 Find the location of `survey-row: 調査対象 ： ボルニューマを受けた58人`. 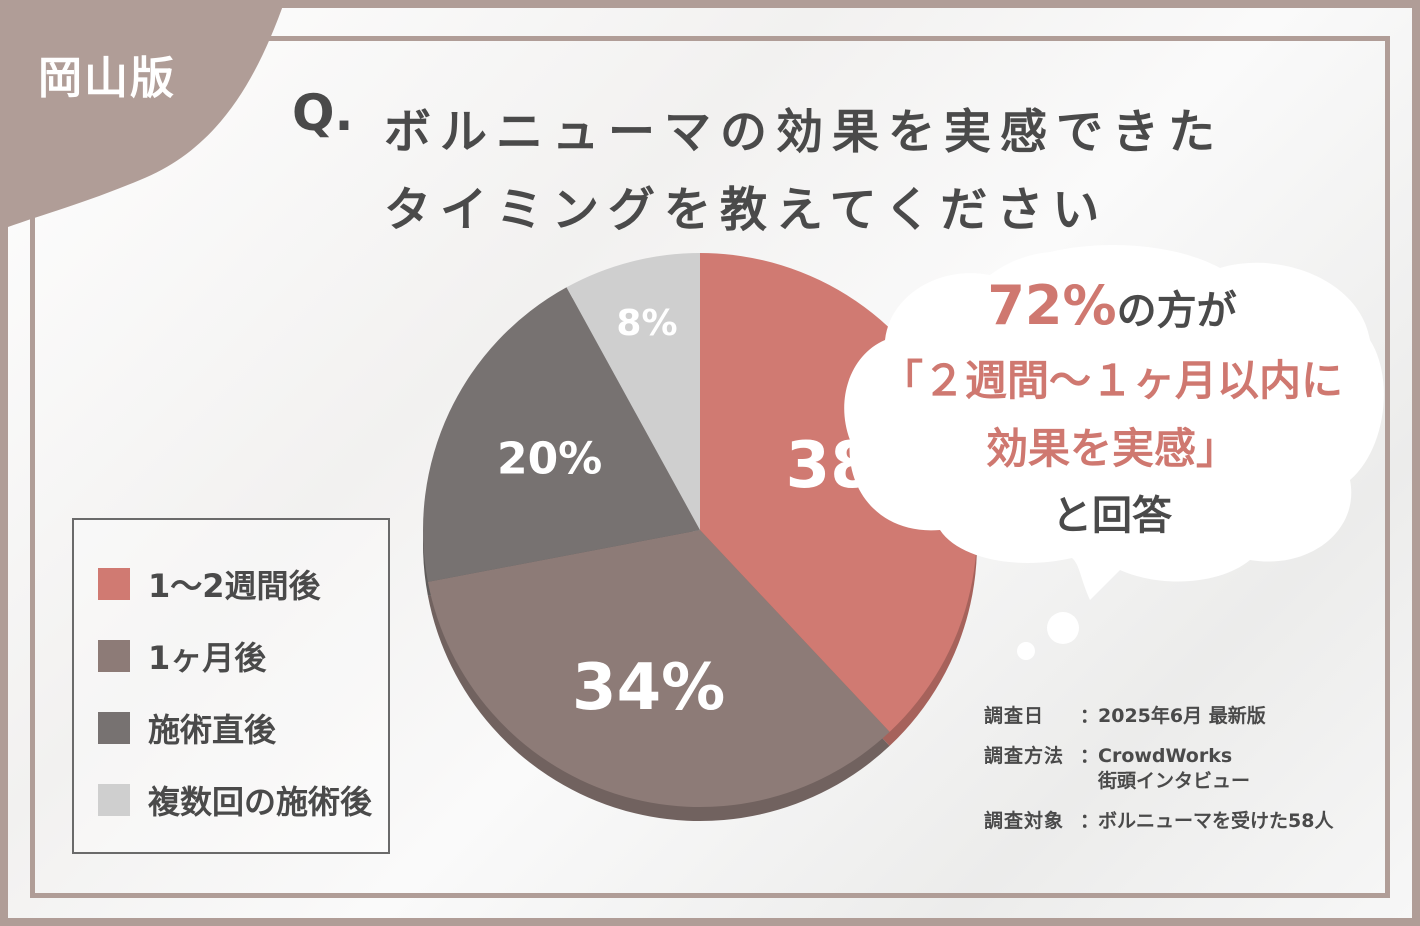

survey-row: 調査対象 ： ボルニューマを受けた58人 is located at coordinates (1158, 821).